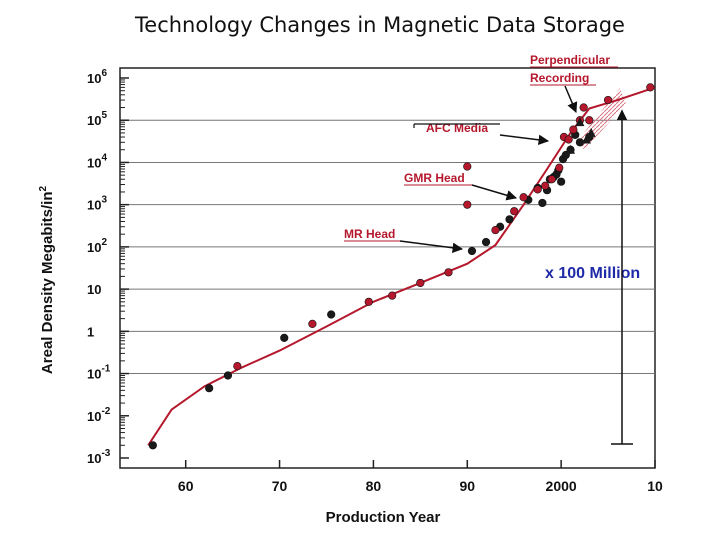  Describe the element at coordinates (431, 246) in the screenshot. I see `annotation-mr-arrow` at that location.